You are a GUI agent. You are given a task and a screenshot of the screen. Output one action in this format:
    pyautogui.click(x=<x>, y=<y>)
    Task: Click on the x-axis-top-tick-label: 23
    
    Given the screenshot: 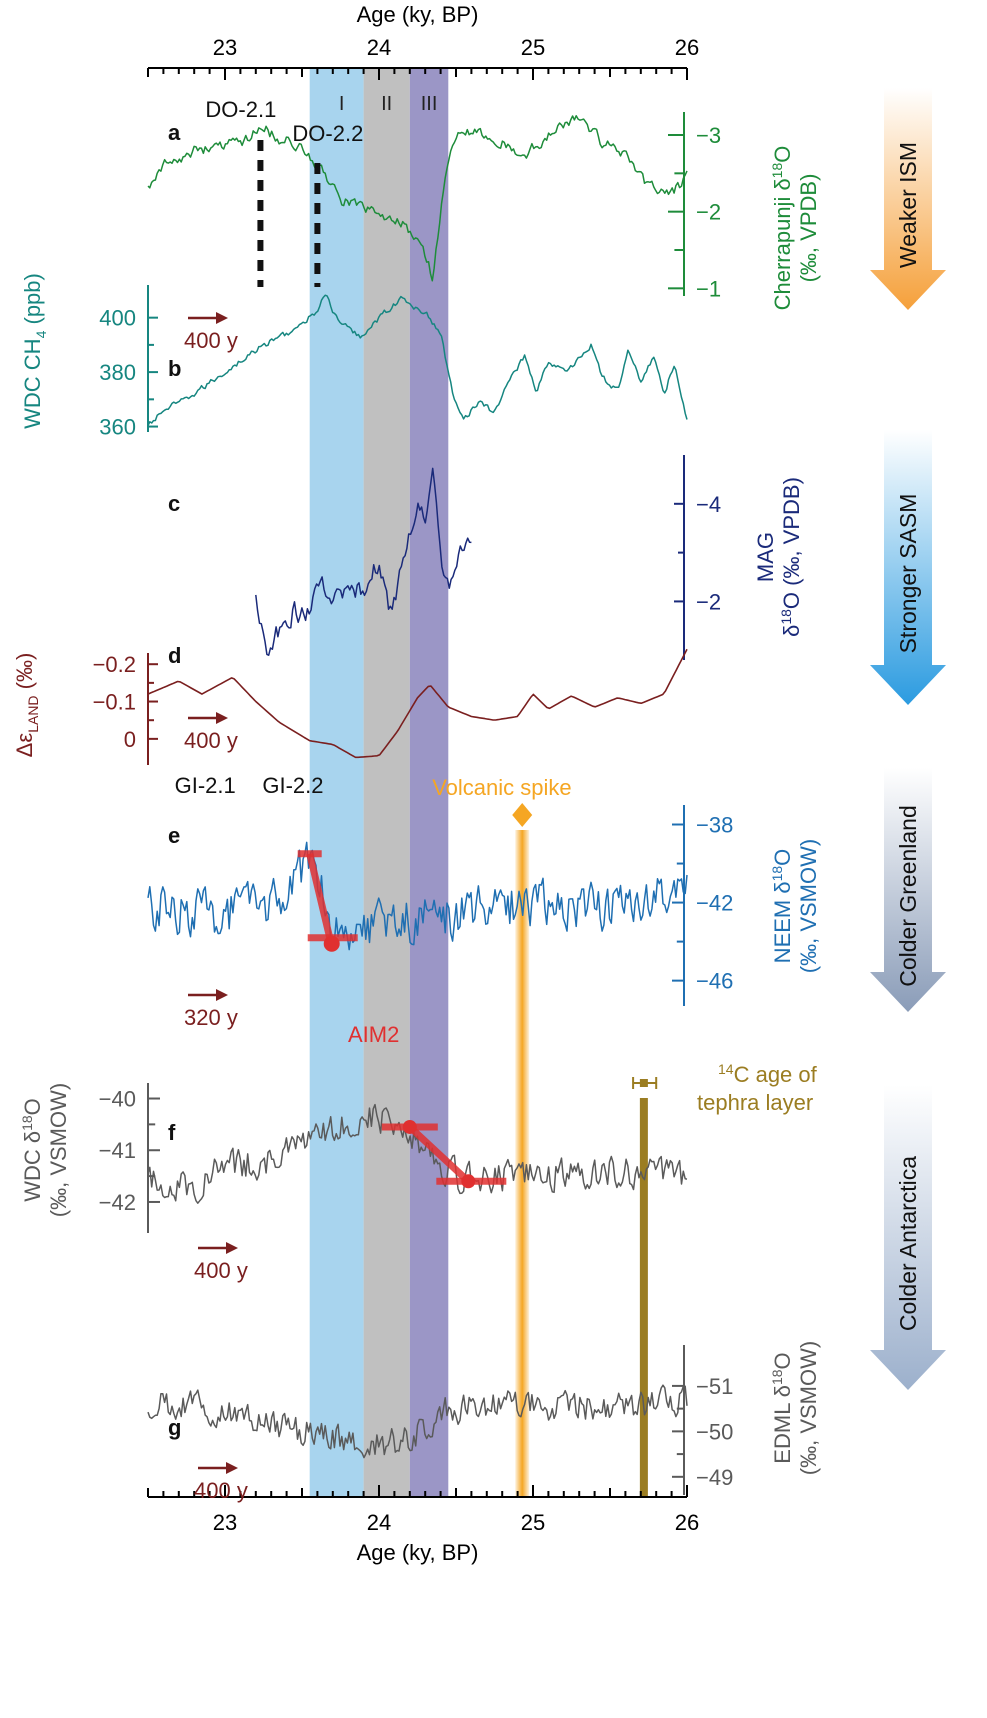 What is the action you would take?
    pyautogui.click(x=225, y=47)
    